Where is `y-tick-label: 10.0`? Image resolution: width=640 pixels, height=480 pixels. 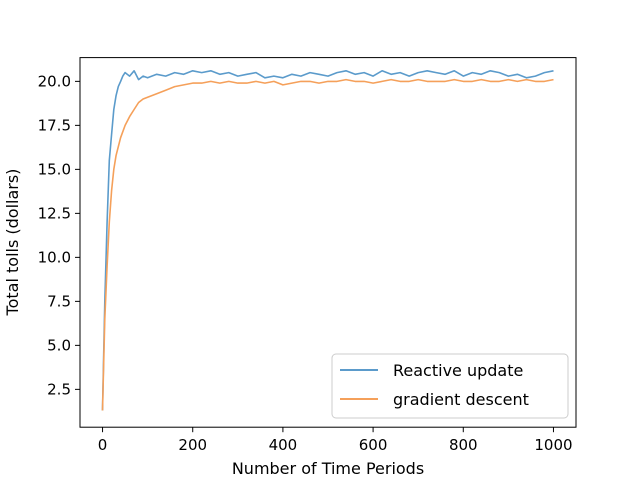 y-tick-label: 10.0 is located at coordinates (54, 257).